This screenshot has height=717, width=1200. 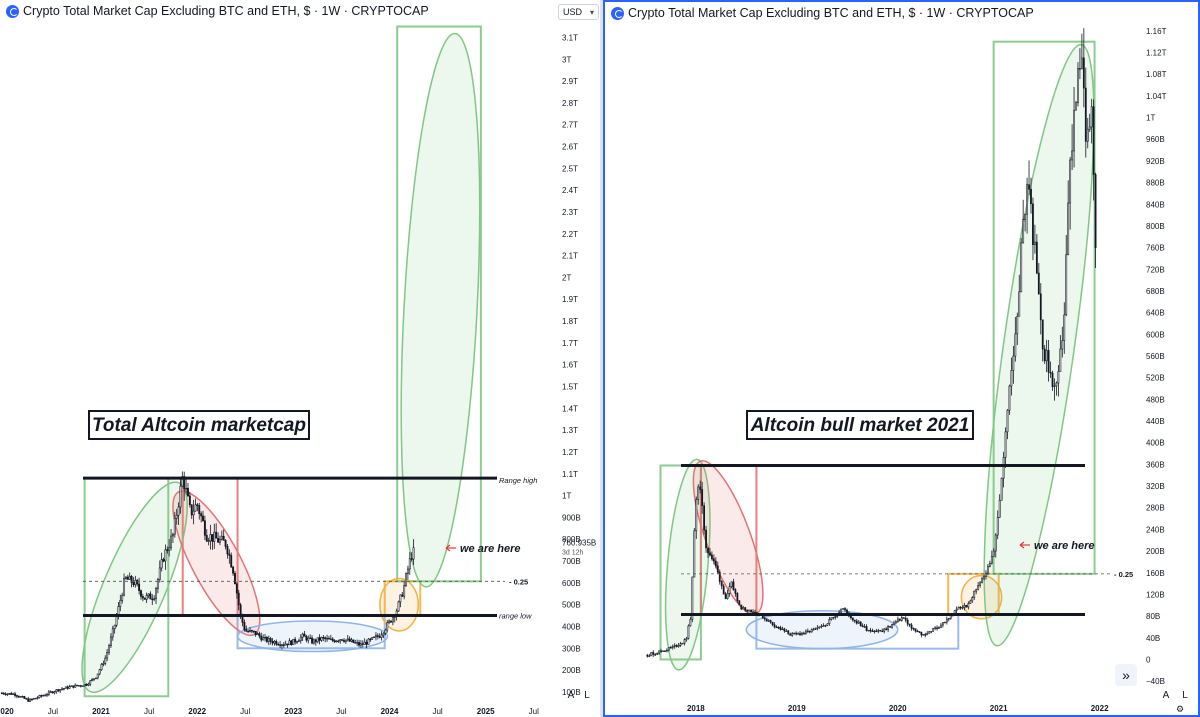 What do you see at coordinates (1155, 356) in the screenshot?
I see `y-axis-tick-label: 560B` at bounding box center [1155, 356].